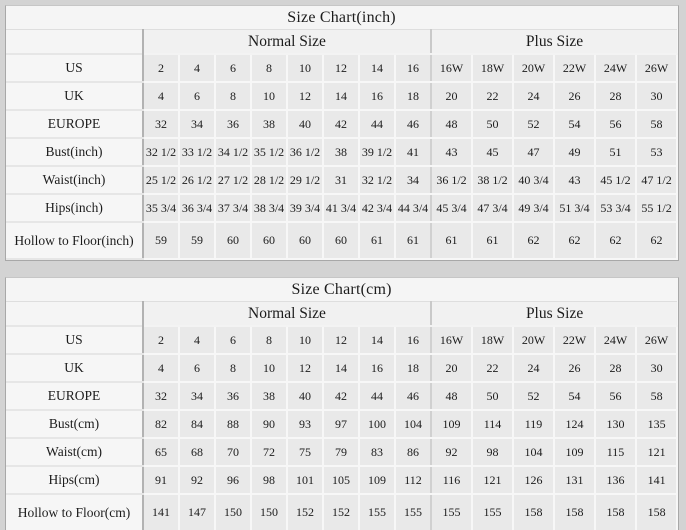  What do you see at coordinates (305, 208) in the screenshot?
I see `size-cell: 39 3/4` at bounding box center [305, 208].